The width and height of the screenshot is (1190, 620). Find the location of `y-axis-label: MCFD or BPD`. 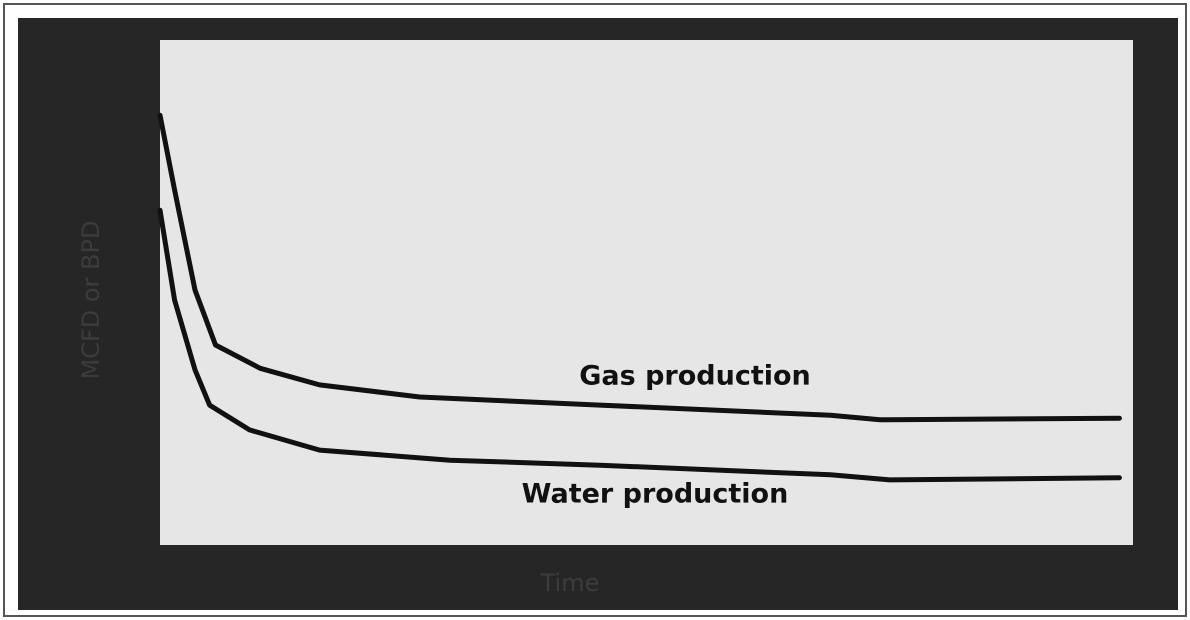

y-axis-label: MCFD or BPD is located at coordinates (91, 300).